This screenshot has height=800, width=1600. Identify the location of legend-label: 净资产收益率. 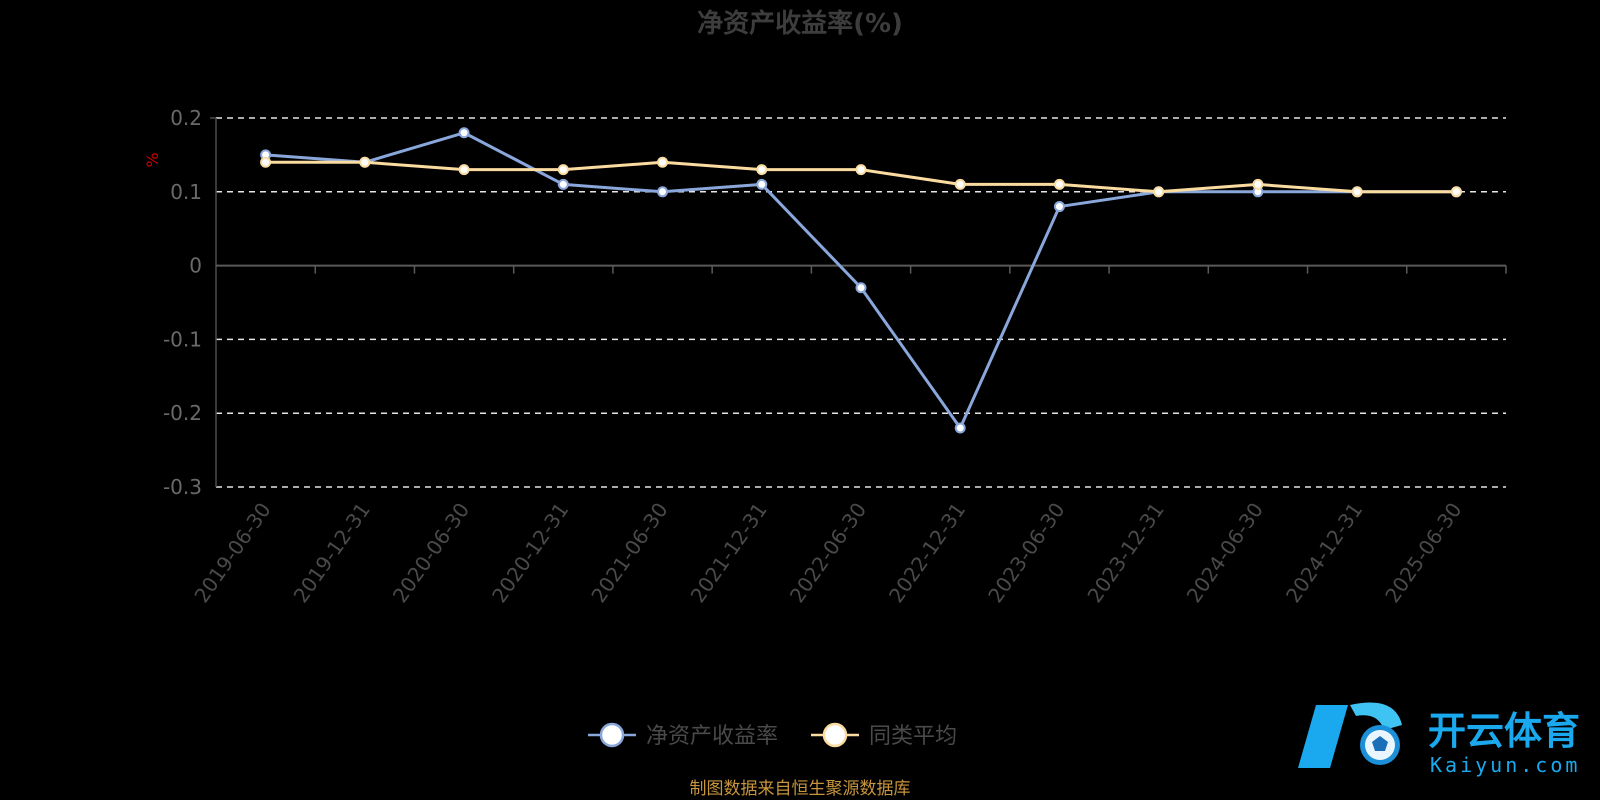
(712, 736).